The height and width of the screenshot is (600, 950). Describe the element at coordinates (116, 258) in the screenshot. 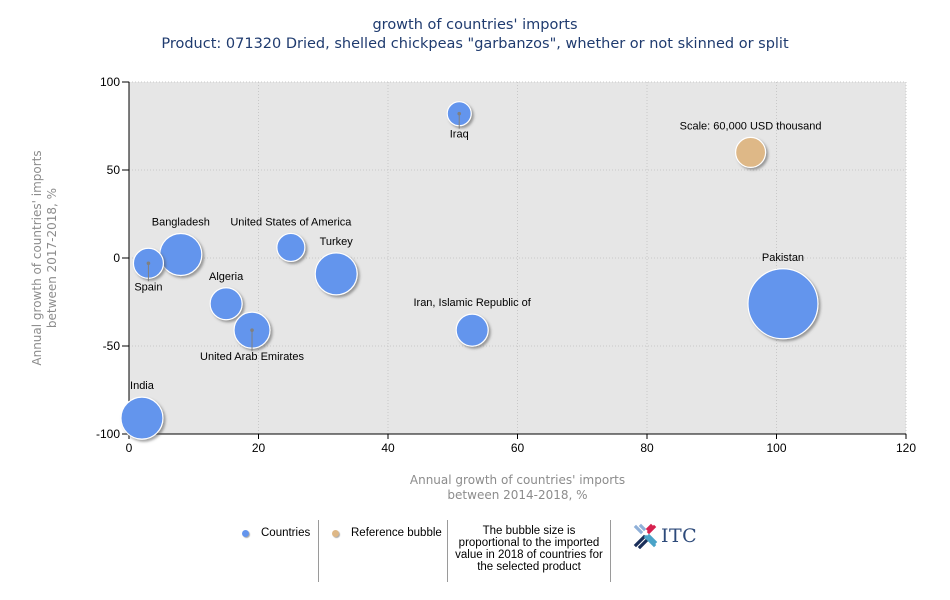

I see `y-tick-label: 0` at that location.